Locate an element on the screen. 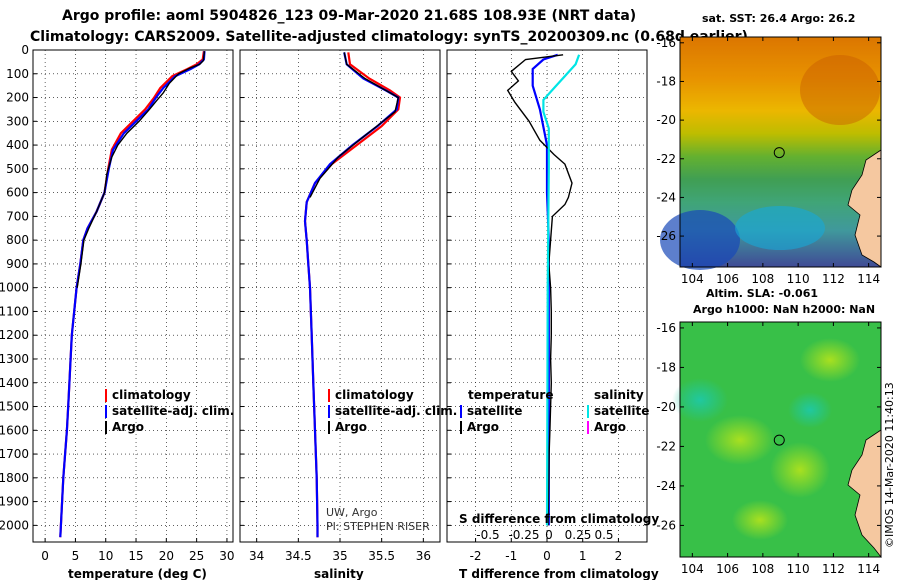  x-tick-label: 10 is located at coordinates (105, 556).